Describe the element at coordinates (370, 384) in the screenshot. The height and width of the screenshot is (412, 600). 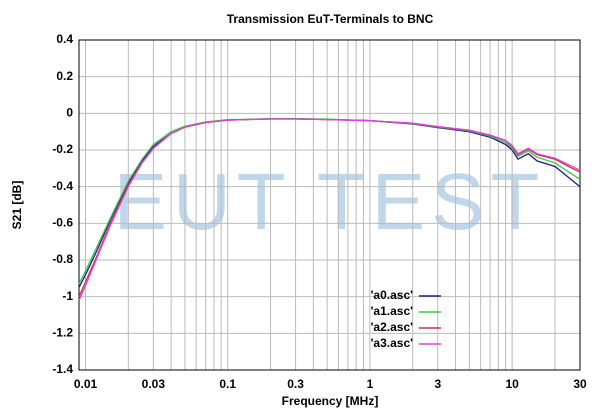
I see `x-tick-label: 1` at that location.